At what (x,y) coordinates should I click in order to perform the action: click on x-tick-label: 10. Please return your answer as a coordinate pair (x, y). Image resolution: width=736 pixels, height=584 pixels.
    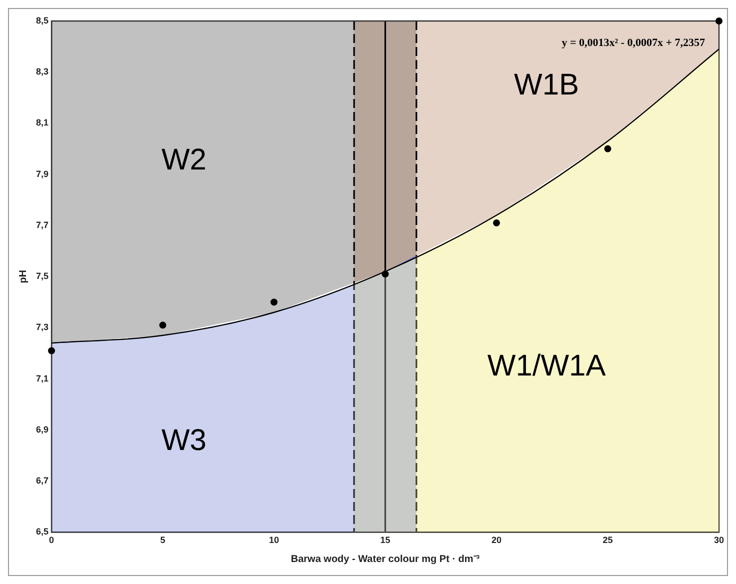
    Looking at the image, I should click on (274, 540).